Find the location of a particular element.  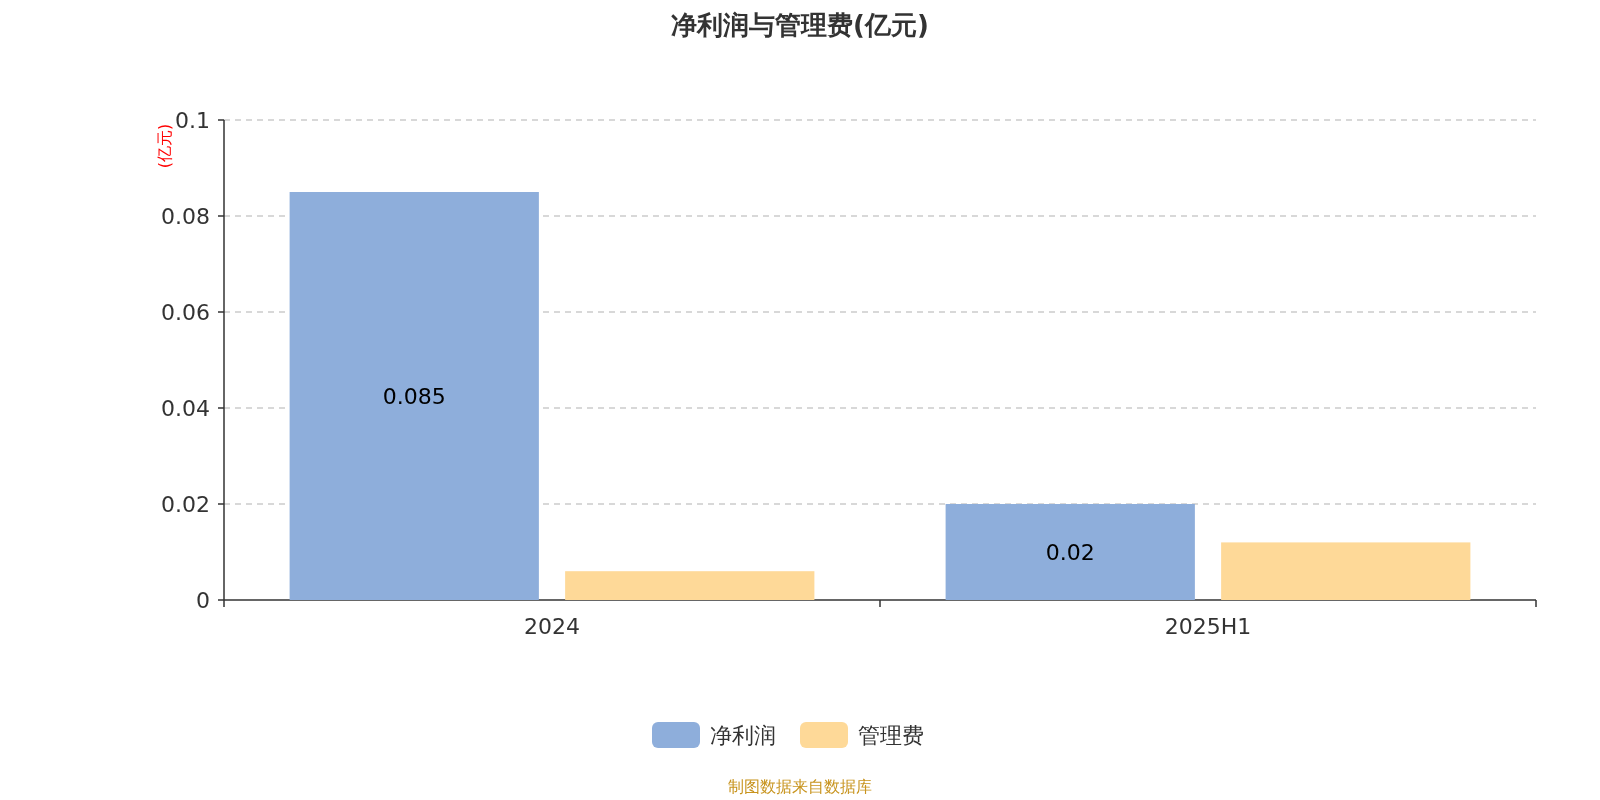

x-tick-label: 2025H1 is located at coordinates (1208, 626).